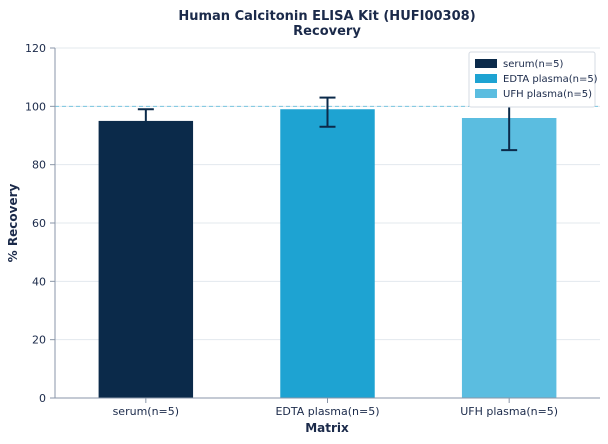  What do you see at coordinates (35, 48) in the screenshot?
I see `y-tick-label: 120` at bounding box center [35, 48].